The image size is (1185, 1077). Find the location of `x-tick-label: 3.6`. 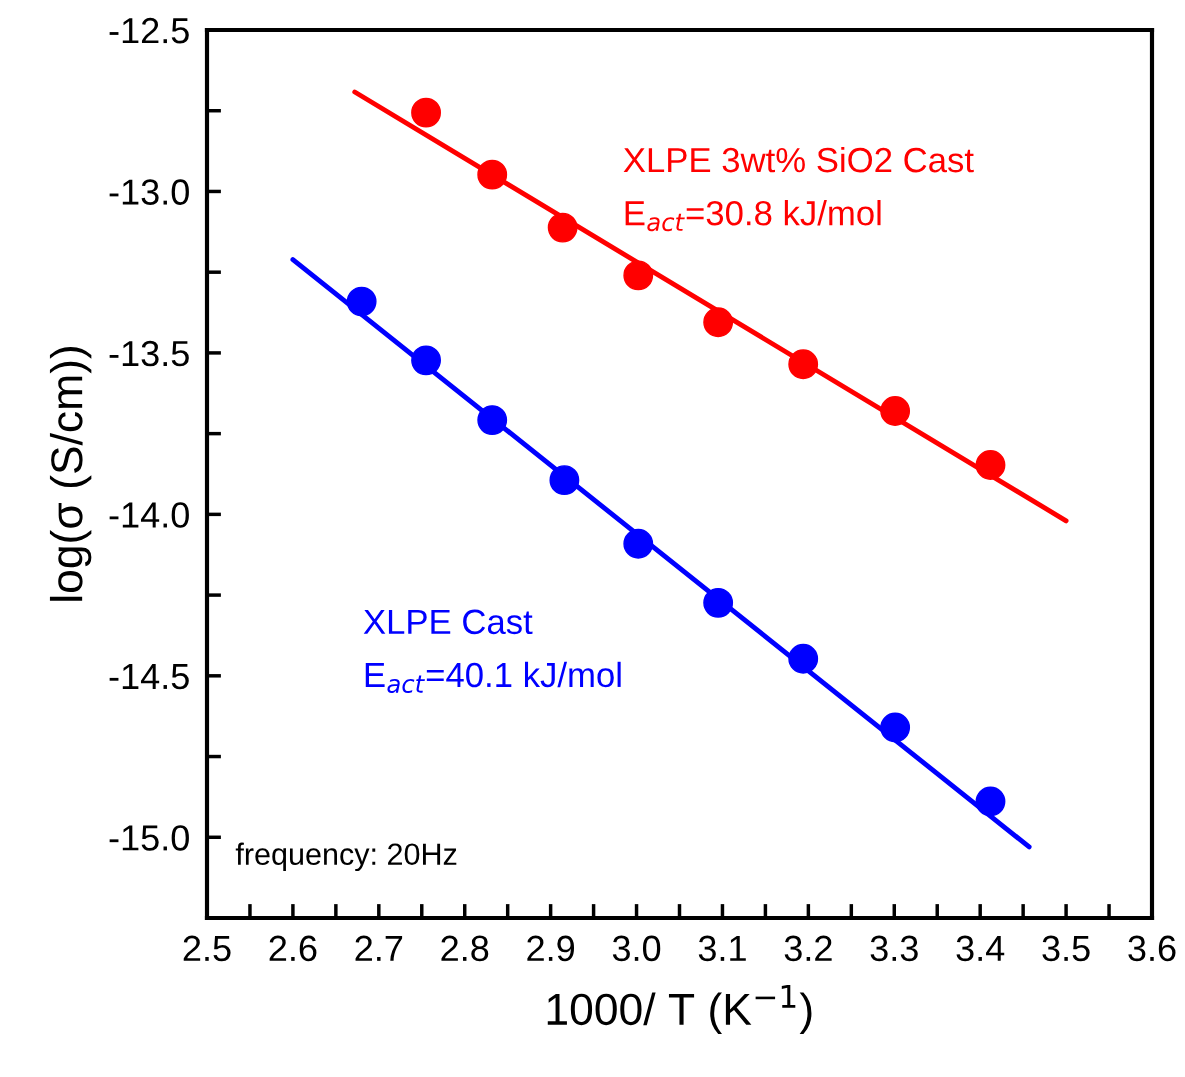

x-tick-label: 3.6 is located at coordinates (1152, 948).